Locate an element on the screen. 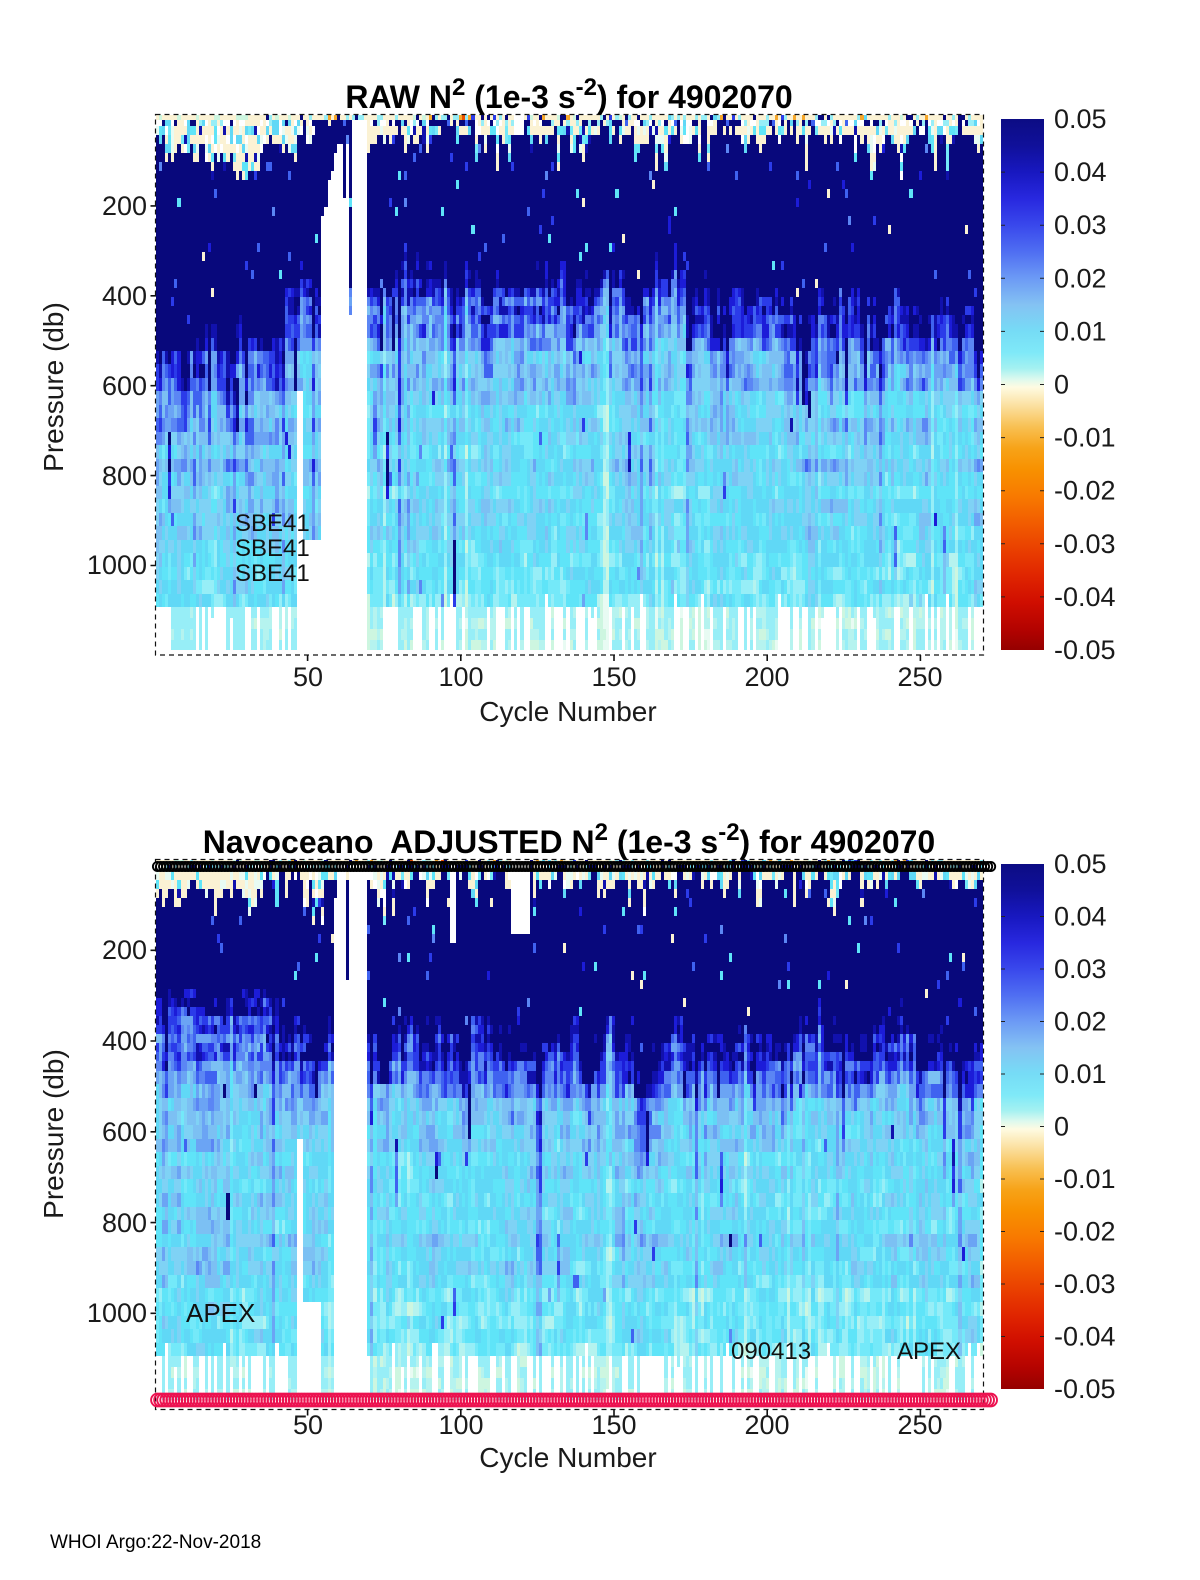 The height and width of the screenshot is (1580, 1200). svg-text: RAW N2 (1e-3 s-2) for 4902070 is located at coordinates (568, 94).